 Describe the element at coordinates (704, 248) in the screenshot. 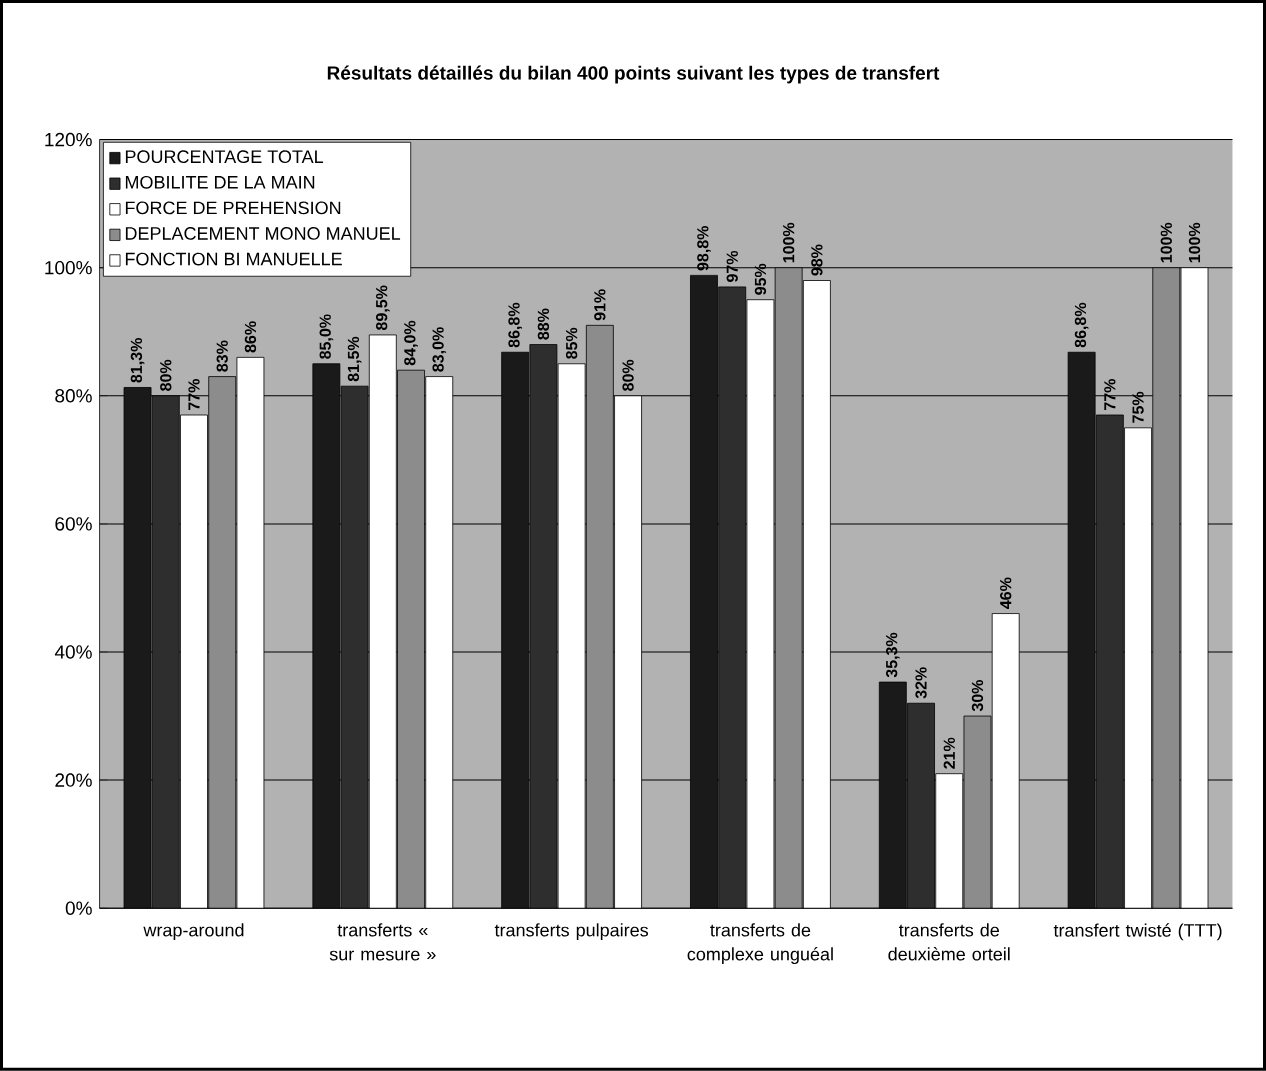

I see `data-label: 98,8%` at that location.